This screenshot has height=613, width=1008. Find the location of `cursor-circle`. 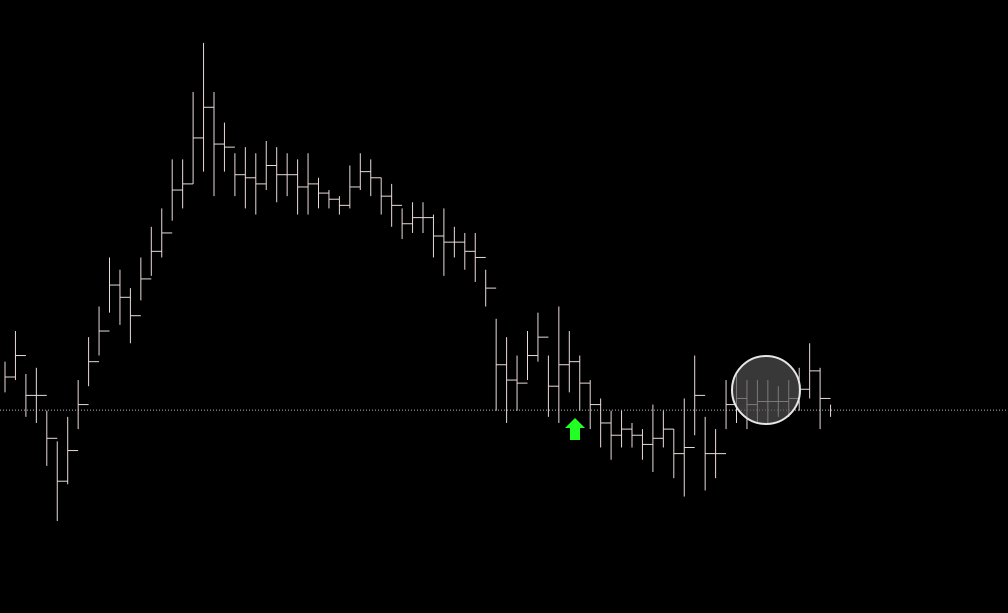

cursor-circle is located at coordinates (766, 390).